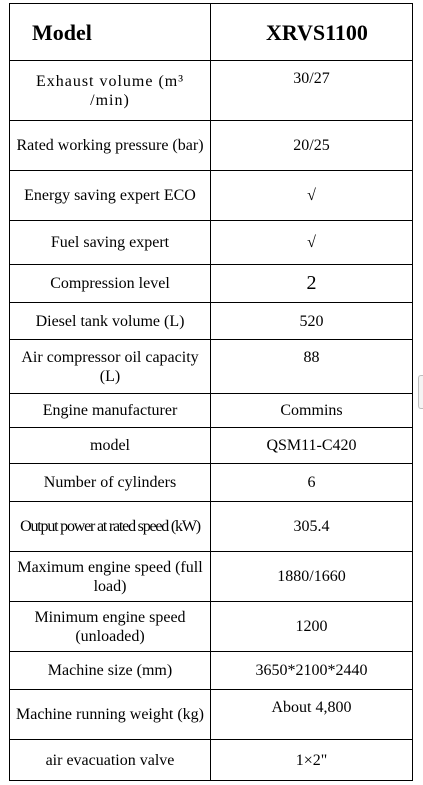 Image resolution: width=423 pixels, height=785 pixels. What do you see at coordinates (311, 321) in the screenshot?
I see `spec-value: 520` at bounding box center [311, 321].